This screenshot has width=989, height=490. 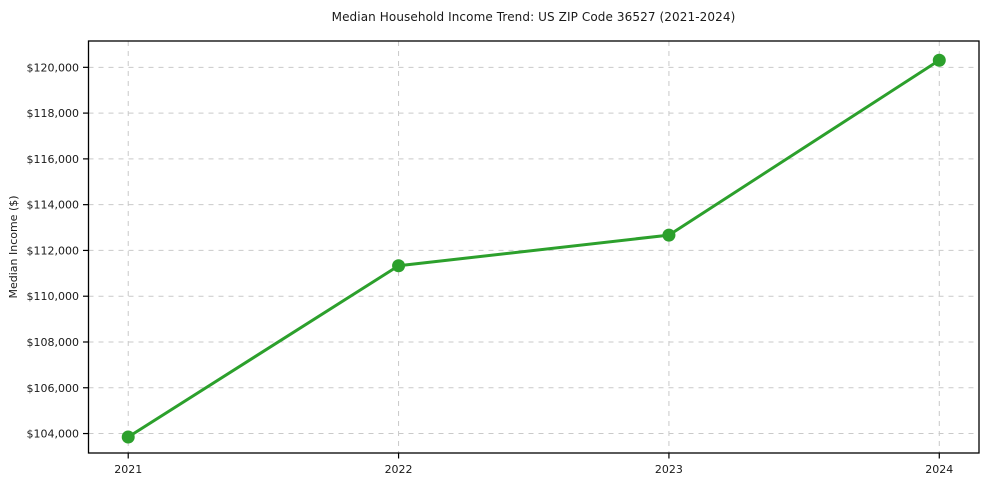 I want to click on y-axis-label: Median Income ($), so click(x=13, y=246).